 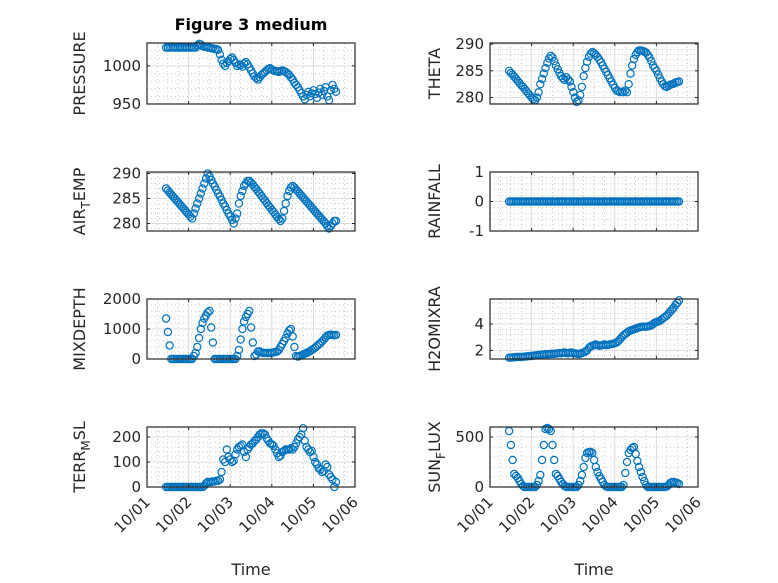 I want to click on figure-title: Figure 3 medium, so click(x=251, y=24).